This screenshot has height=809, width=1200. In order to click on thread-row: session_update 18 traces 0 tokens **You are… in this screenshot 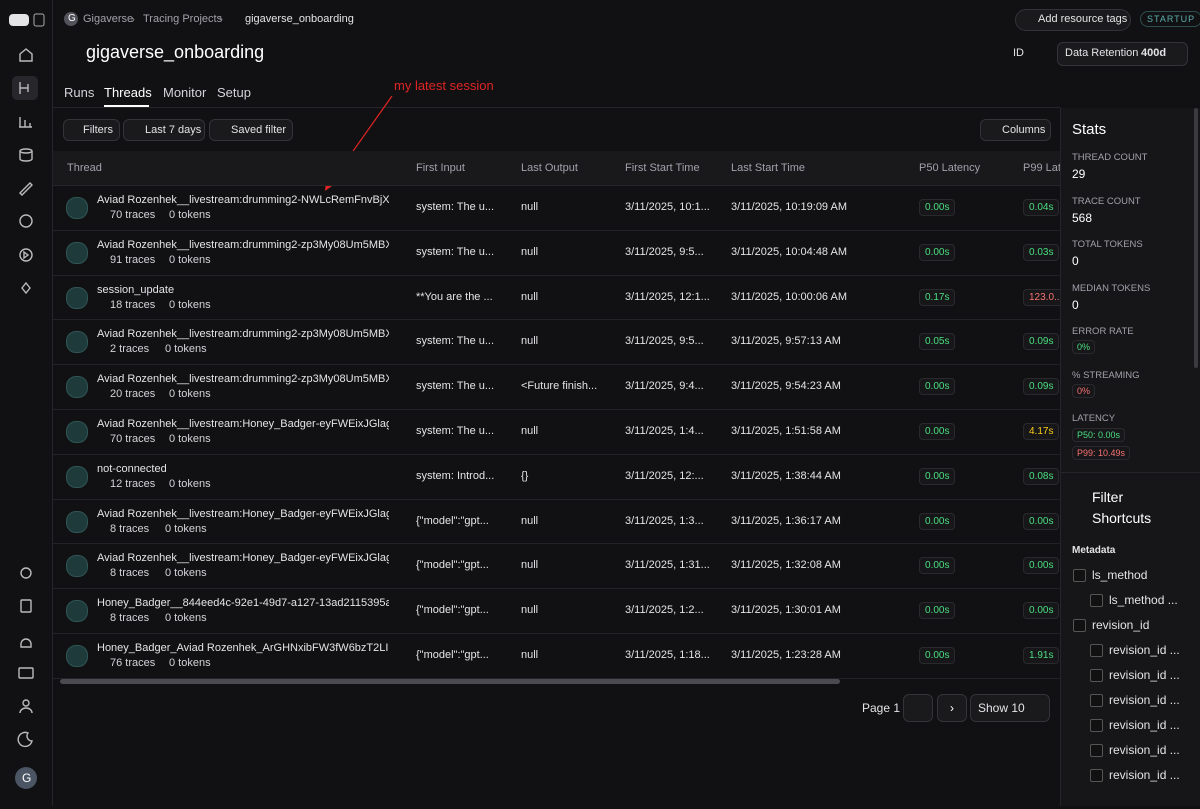, I will do `click(556, 298)`.